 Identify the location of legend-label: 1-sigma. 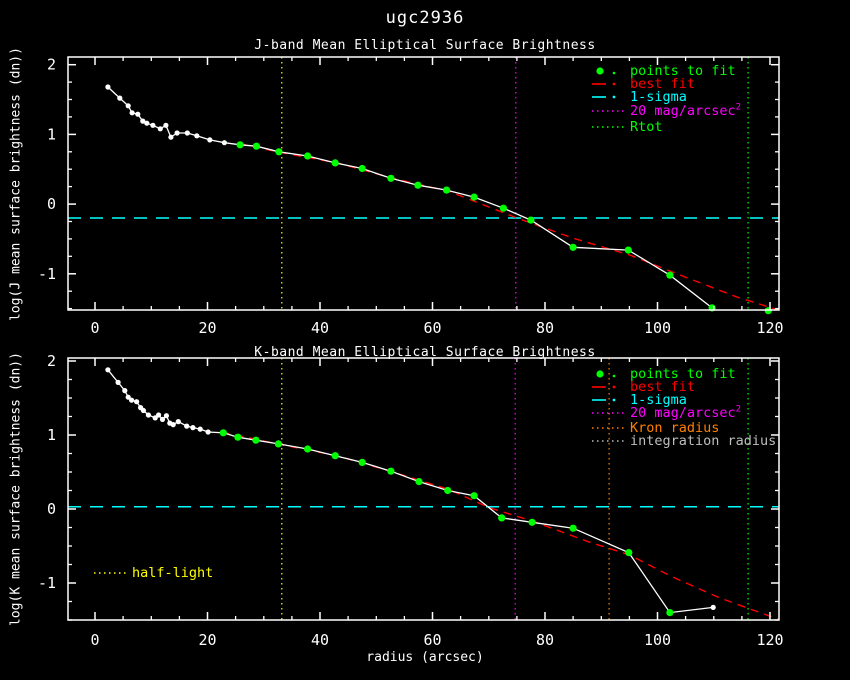
(658, 399).